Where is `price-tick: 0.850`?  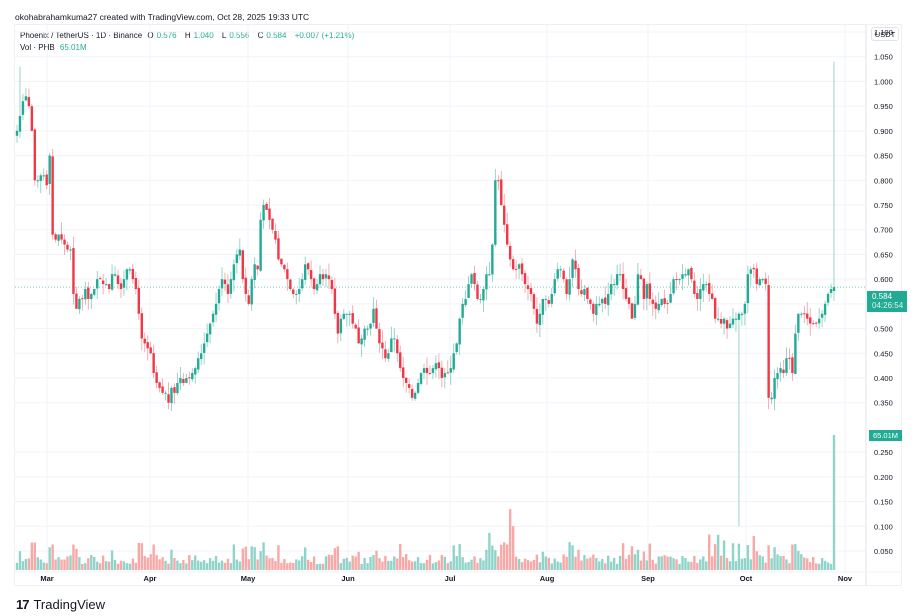 price-tick: 0.850 is located at coordinates (883, 156).